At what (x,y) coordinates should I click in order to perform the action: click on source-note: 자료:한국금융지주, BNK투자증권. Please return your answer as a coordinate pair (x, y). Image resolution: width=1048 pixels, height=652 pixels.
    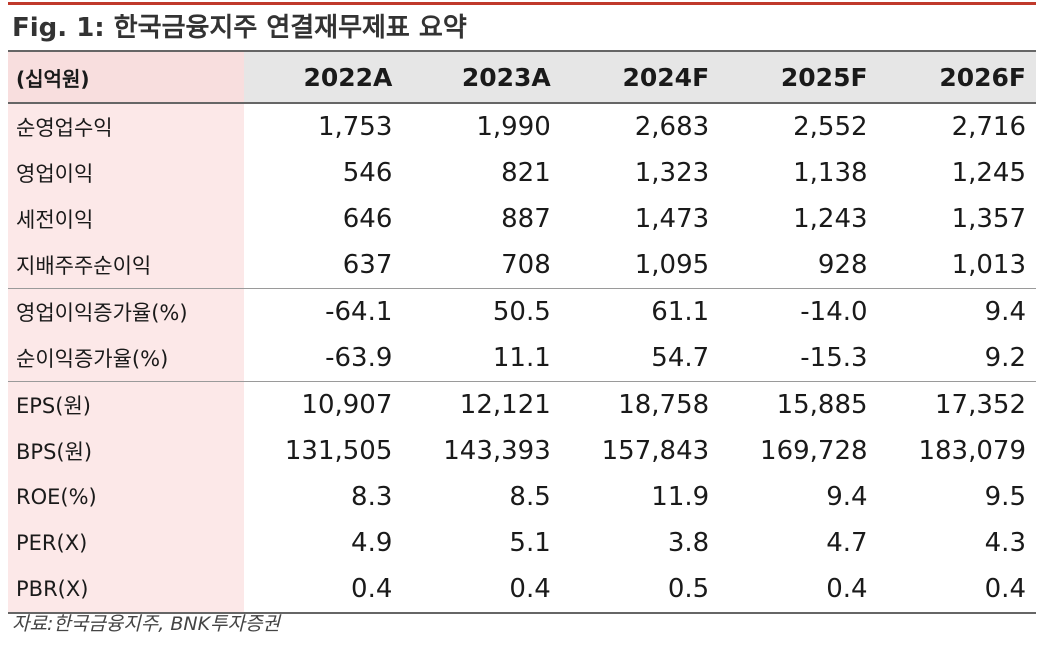
    Looking at the image, I should click on (146, 624).